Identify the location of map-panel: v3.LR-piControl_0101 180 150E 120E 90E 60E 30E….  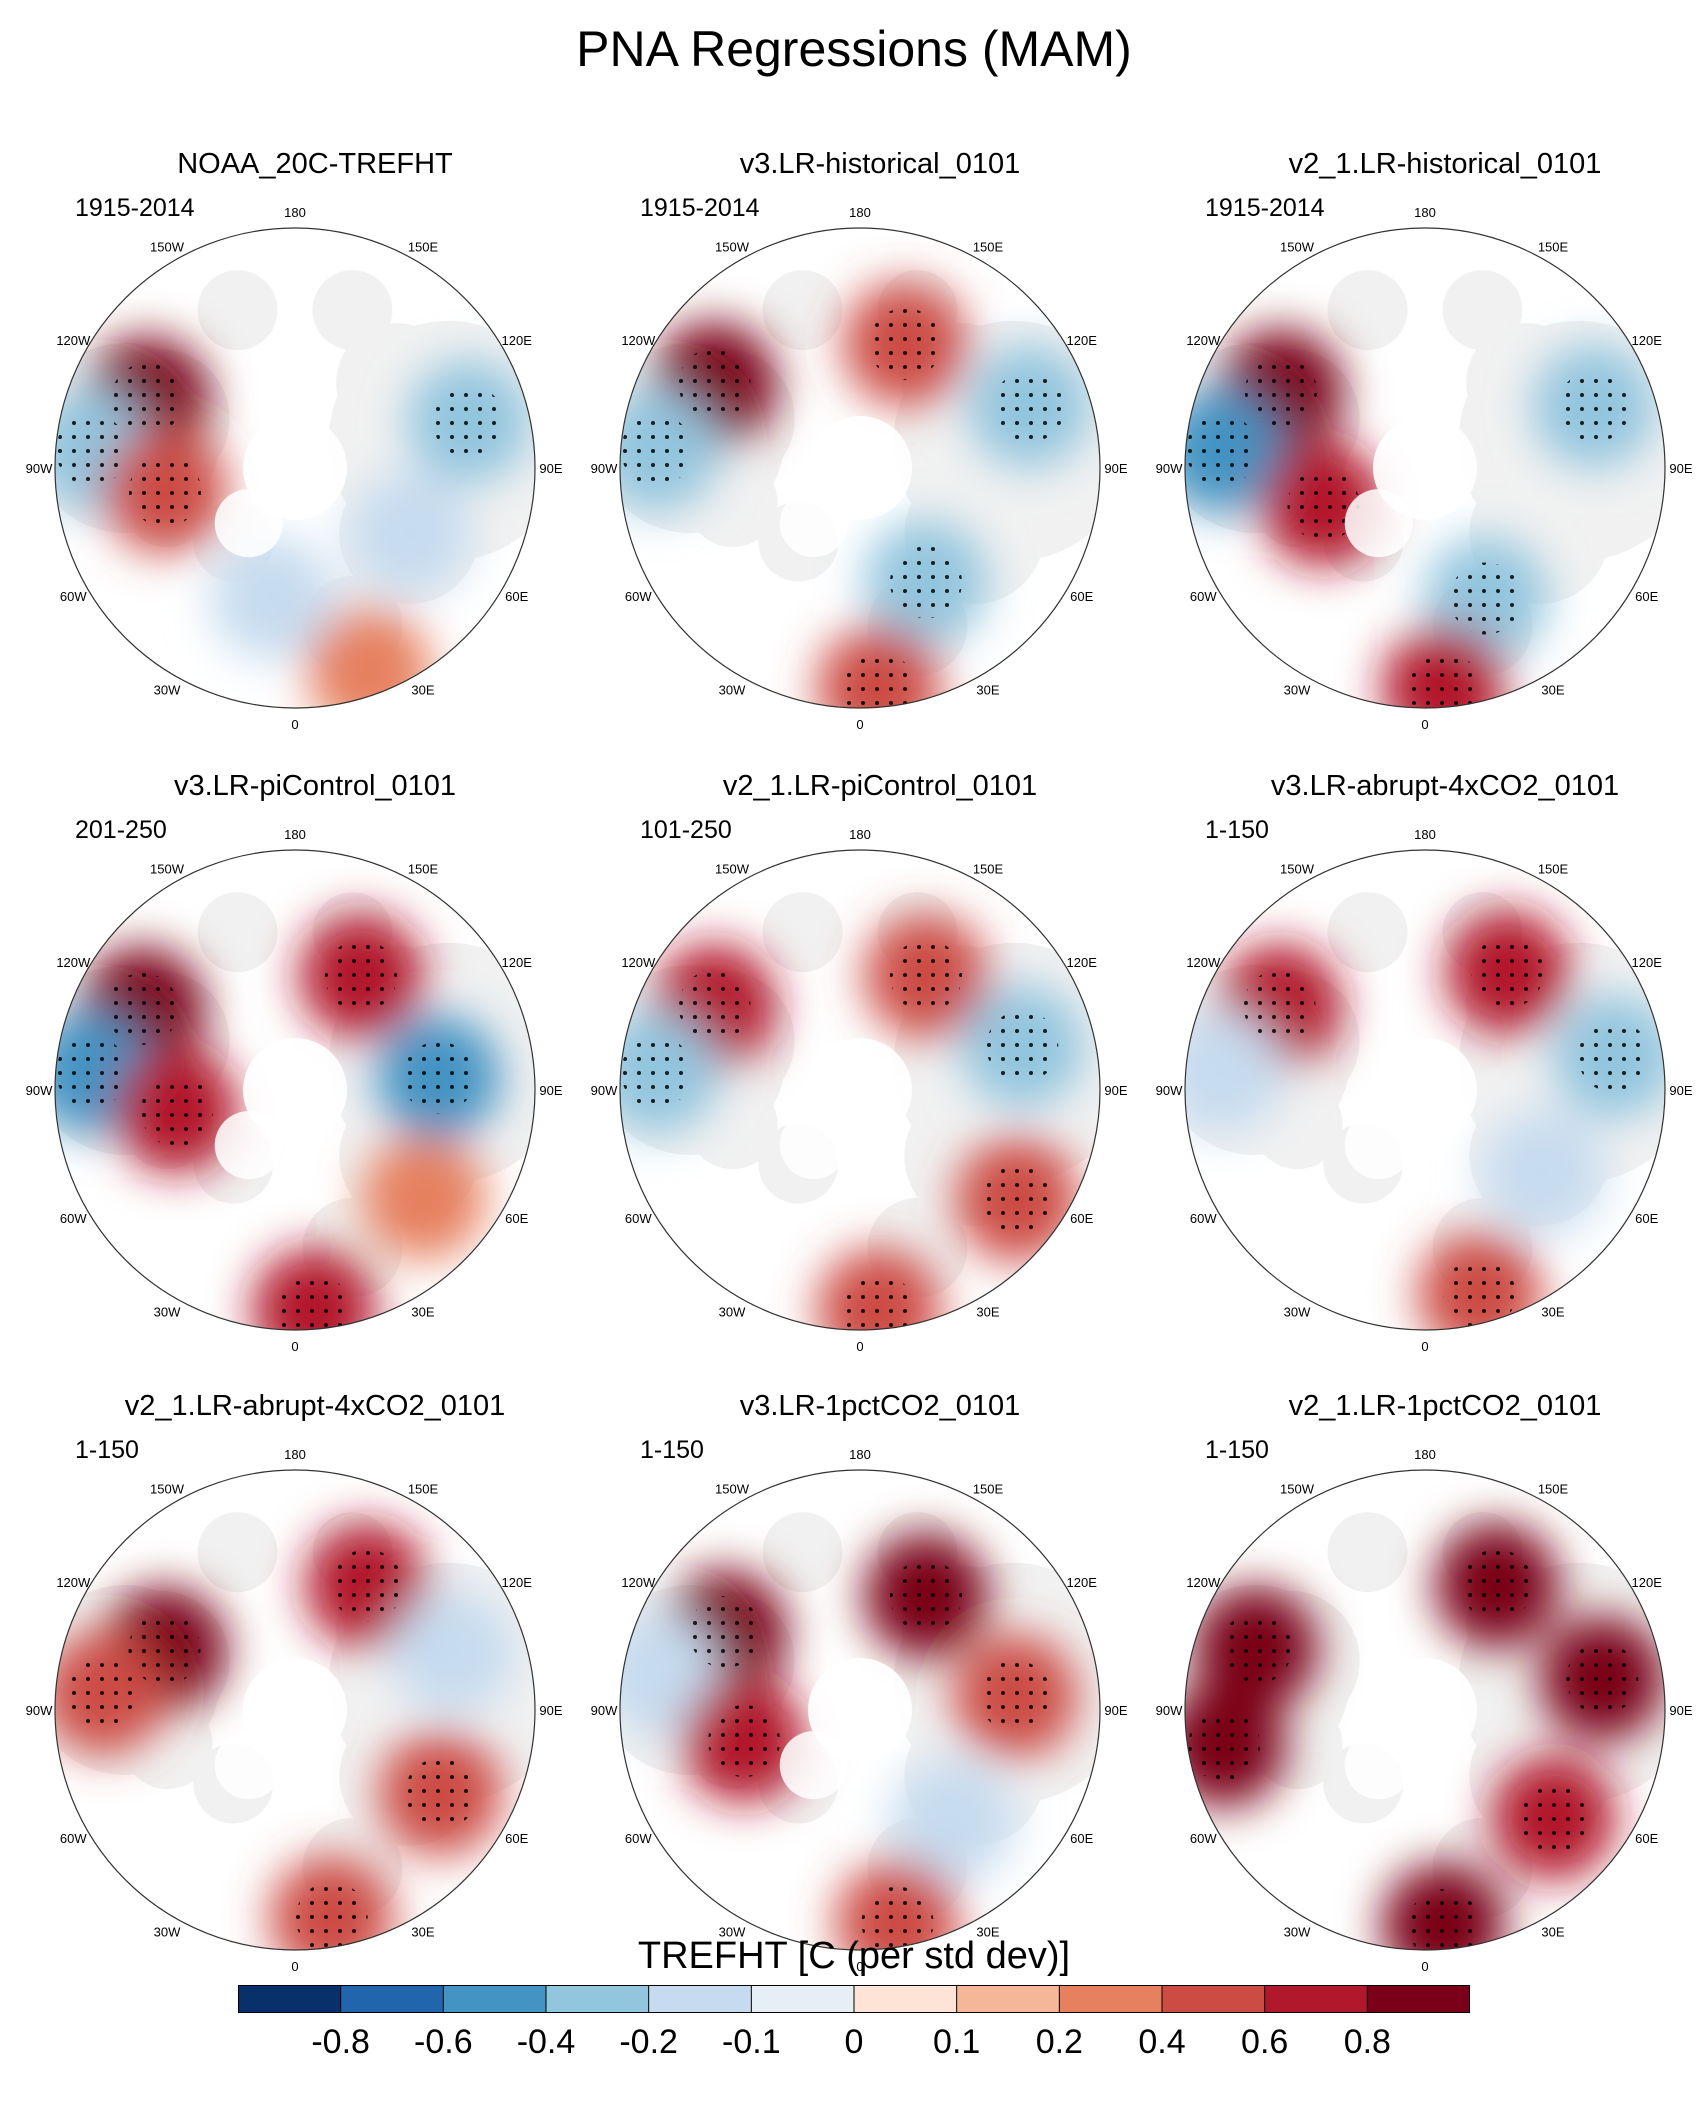
(295, 1080).